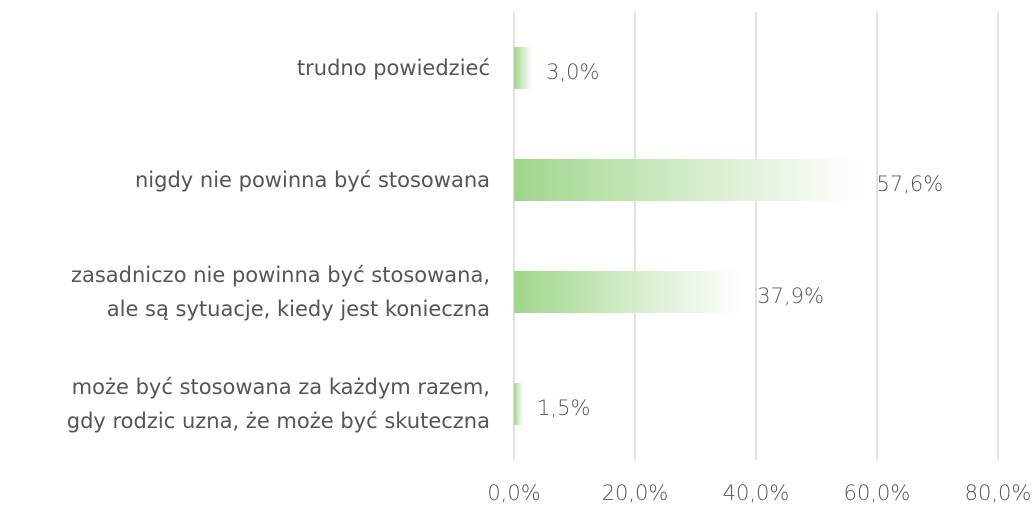 The width and height of the screenshot is (1036, 507). What do you see at coordinates (790, 296) in the screenshot?
I see `value-label: 37,9%` at bounding box center [790, 296].